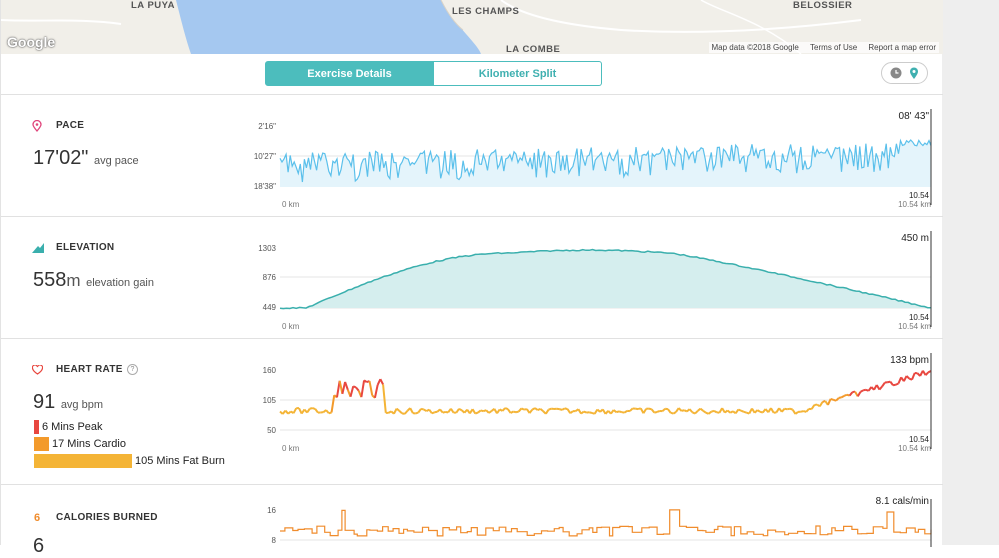  Describe the element at coordinates (107, 517) in the screenshot. I see `calories-title: CALORIES BURNED` at that location.